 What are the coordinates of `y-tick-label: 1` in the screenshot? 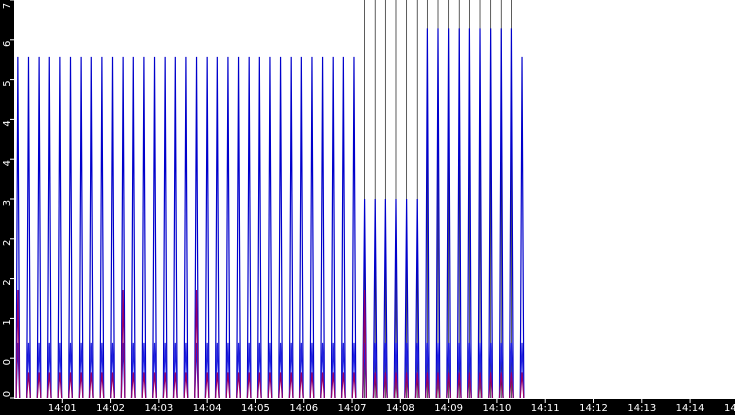 It's located at (7, 322).